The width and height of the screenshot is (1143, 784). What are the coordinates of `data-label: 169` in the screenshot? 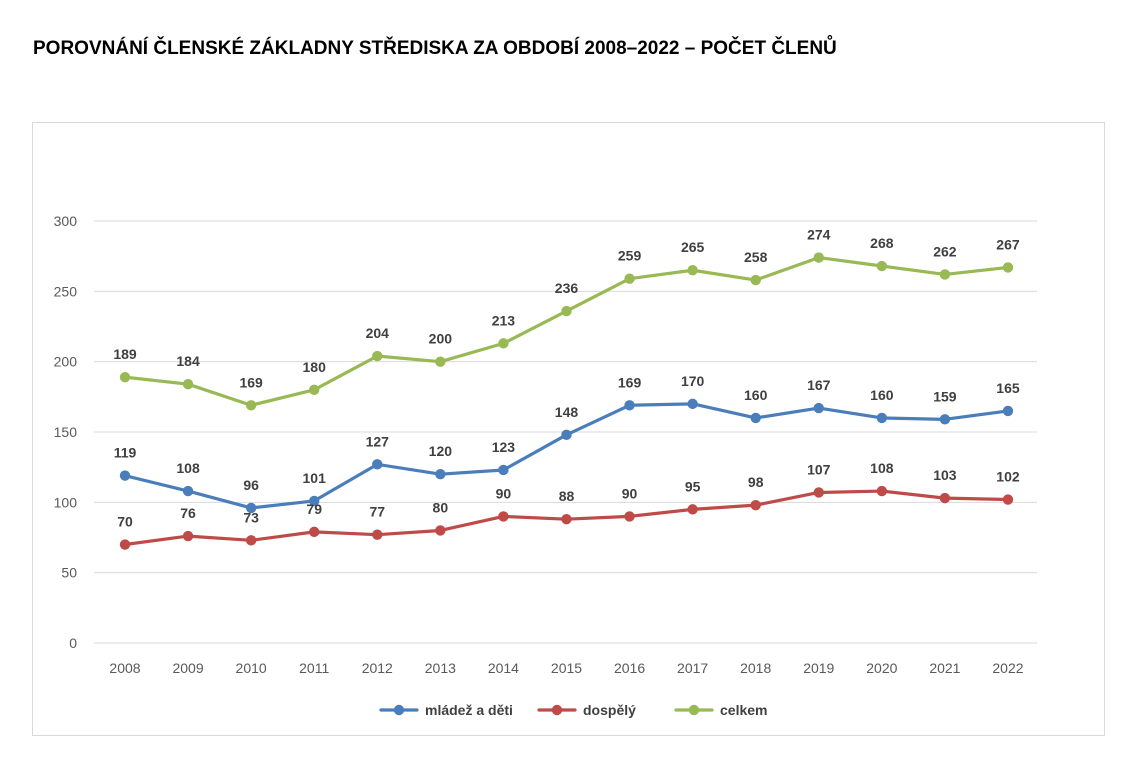 It's located at (630, 382).